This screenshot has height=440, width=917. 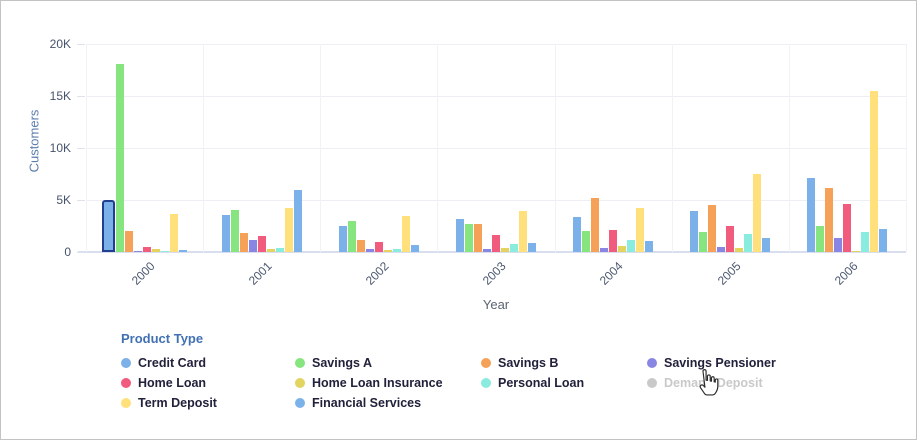 What do you see at coordinates (734, 363) in the screenshot?
I see `legend-item-savings-pensioner: Savings Pensioner` at bounding box center [734, 363].